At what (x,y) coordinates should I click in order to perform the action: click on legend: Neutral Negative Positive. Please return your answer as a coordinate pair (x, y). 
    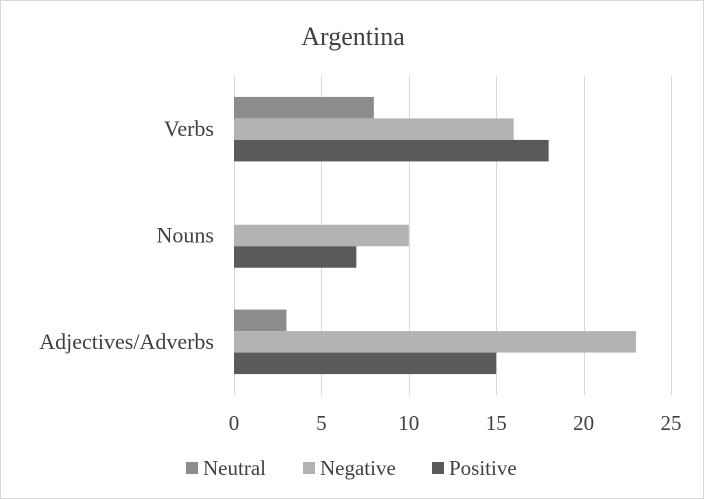
    Looking at the image, I should click on (351, 468).